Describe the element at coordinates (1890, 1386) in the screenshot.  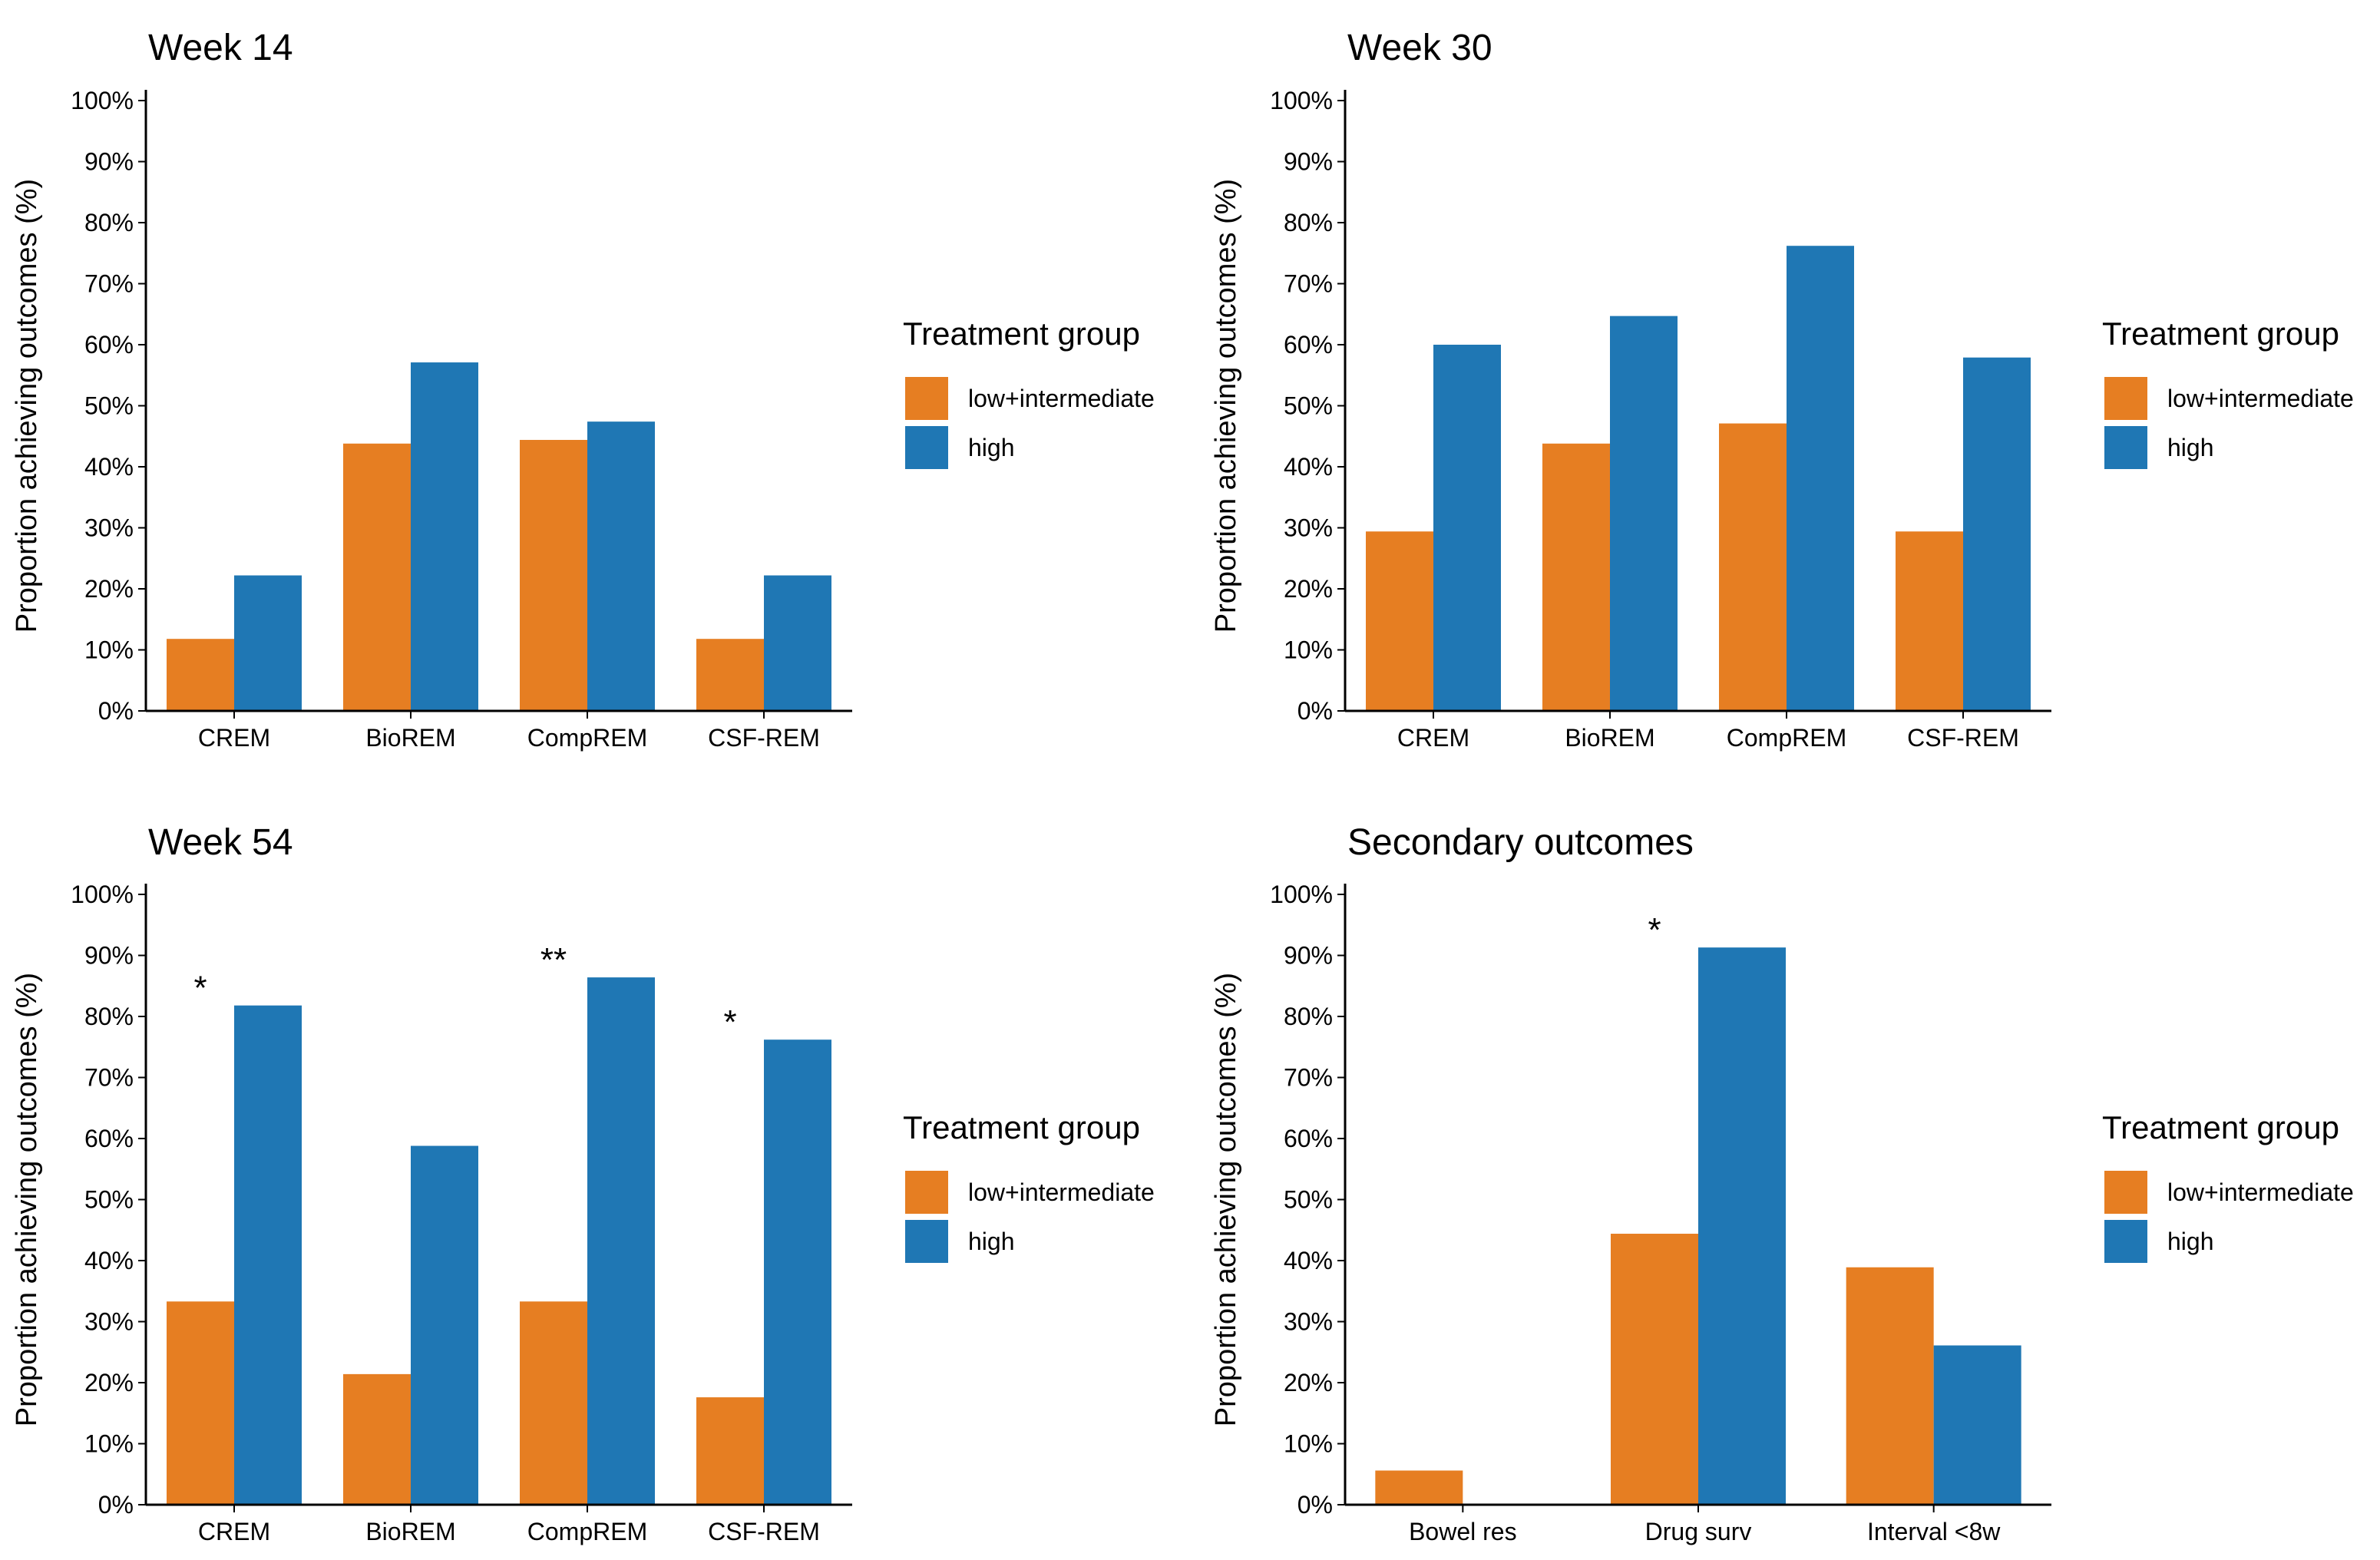
I see `bar-interval-8w-low_intermediate` at that location.